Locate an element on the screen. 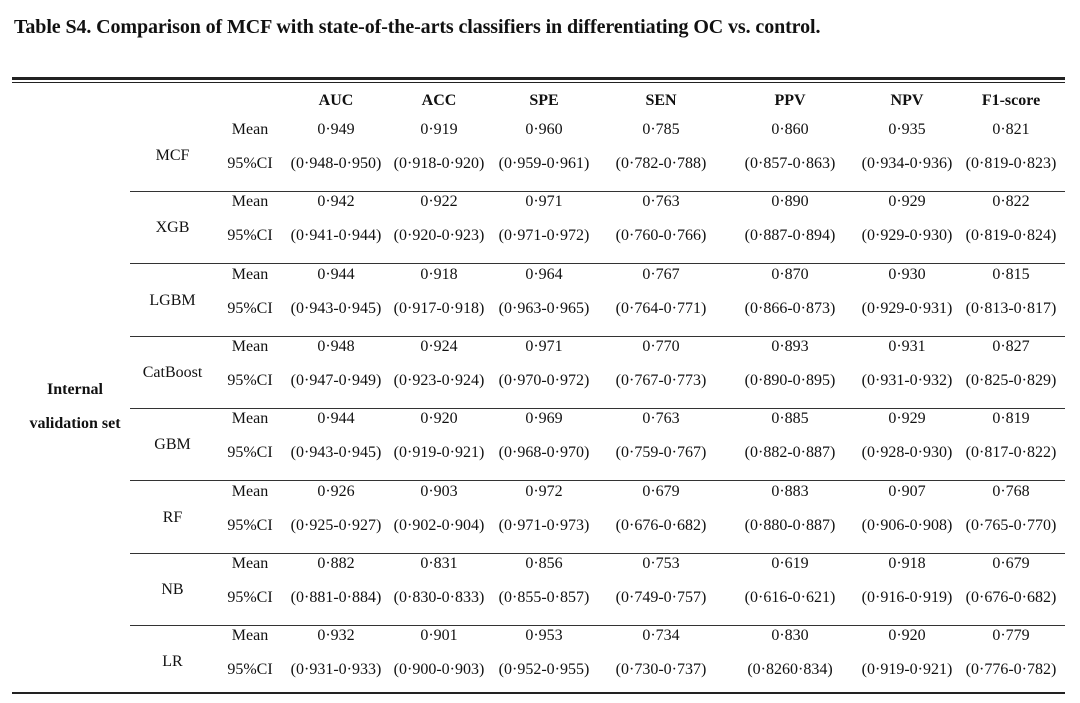 The width and height of the screenshot is (1080, 703). ci-cell: (0·931-0·933) is located at coordinates (336, 670).